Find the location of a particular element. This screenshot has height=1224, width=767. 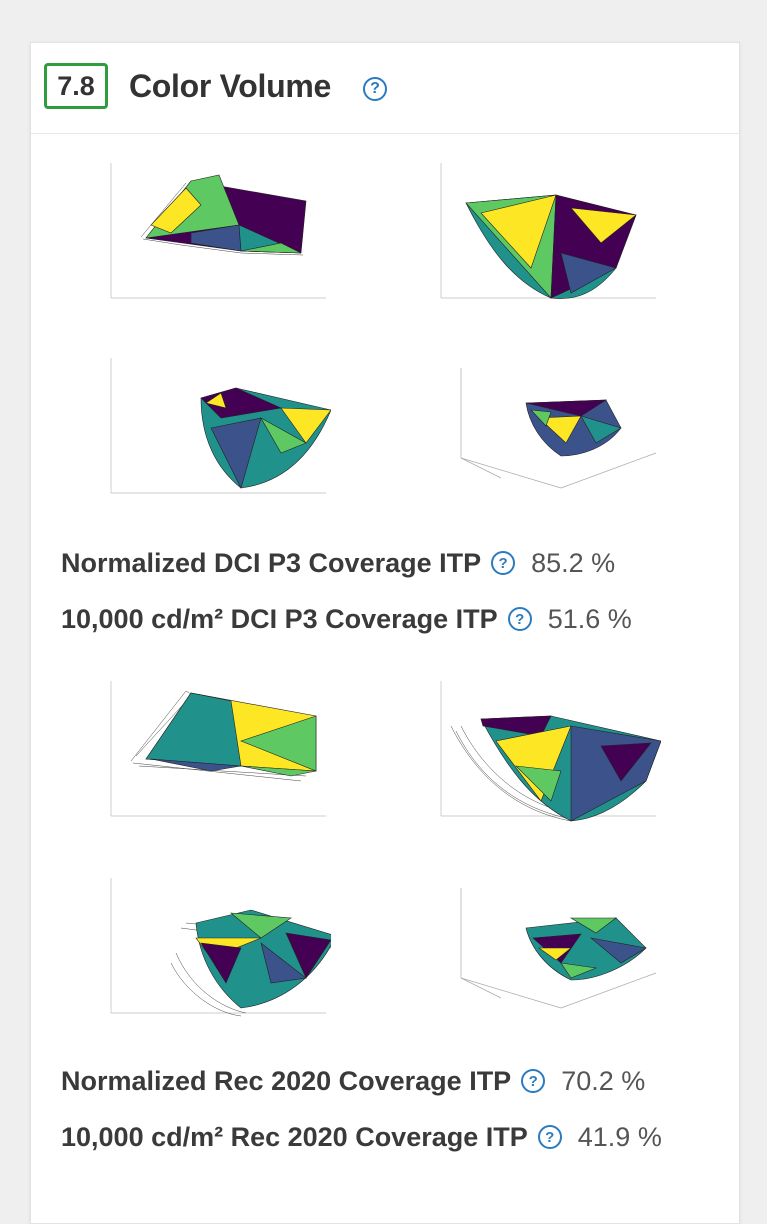

metric-label: 10,000 cd/m² Rec 2020 Coverage ITP is located at coordinates (294, 1136).